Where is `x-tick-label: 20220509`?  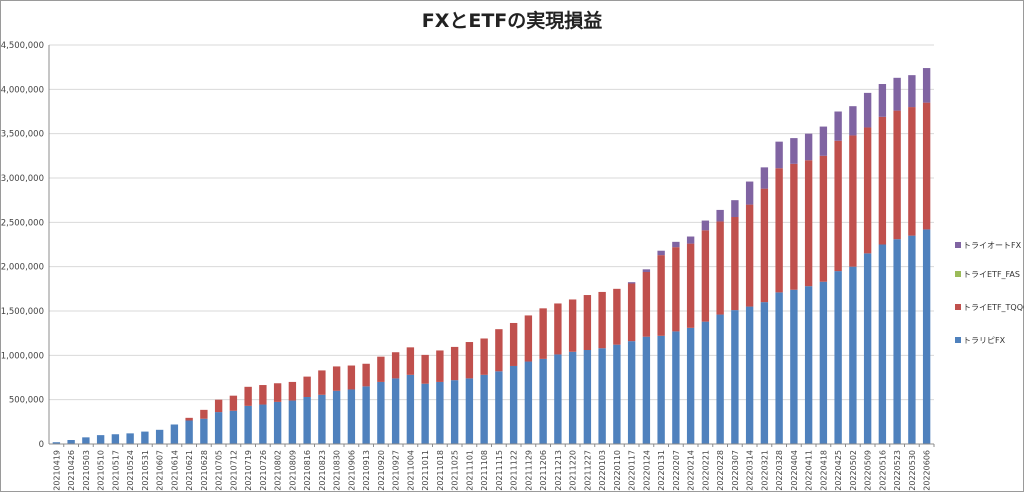 x-tick-label: 20220509 is located at coordinates (868, 470).